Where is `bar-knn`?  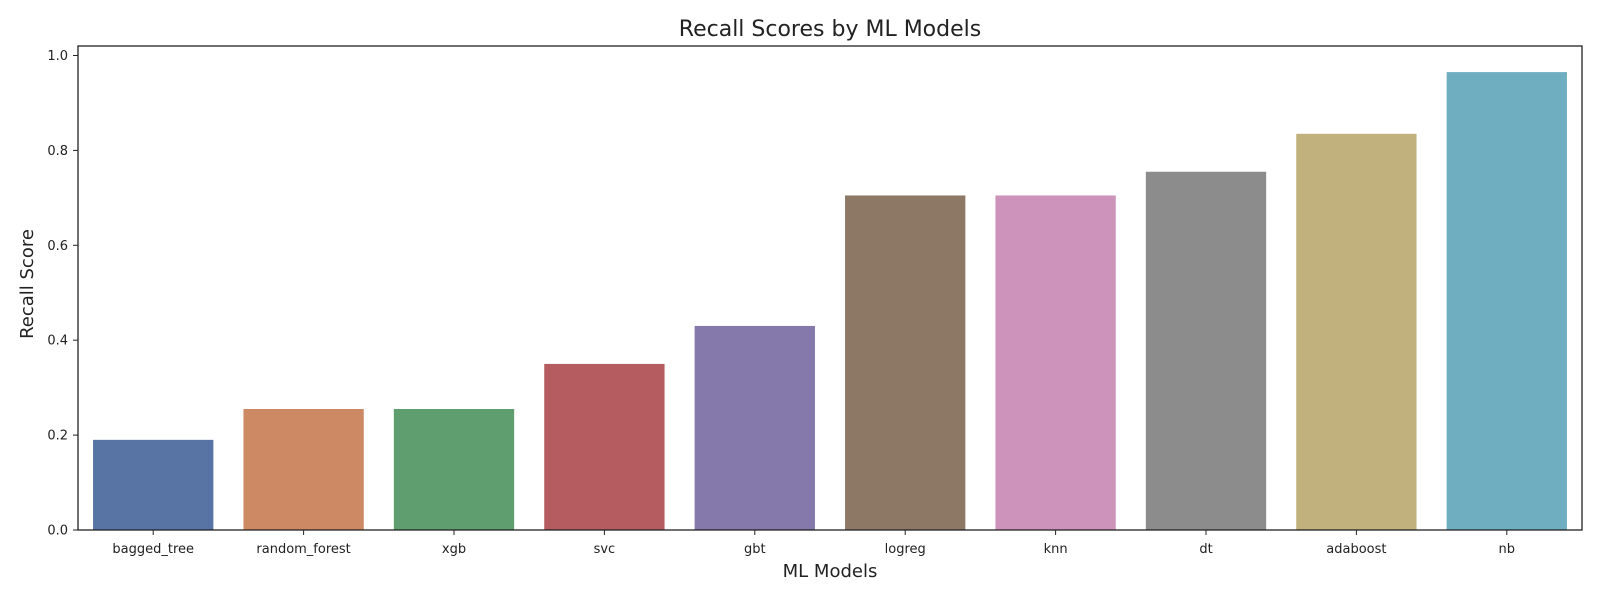 bar-knn is located at coordinates (1055, 362).